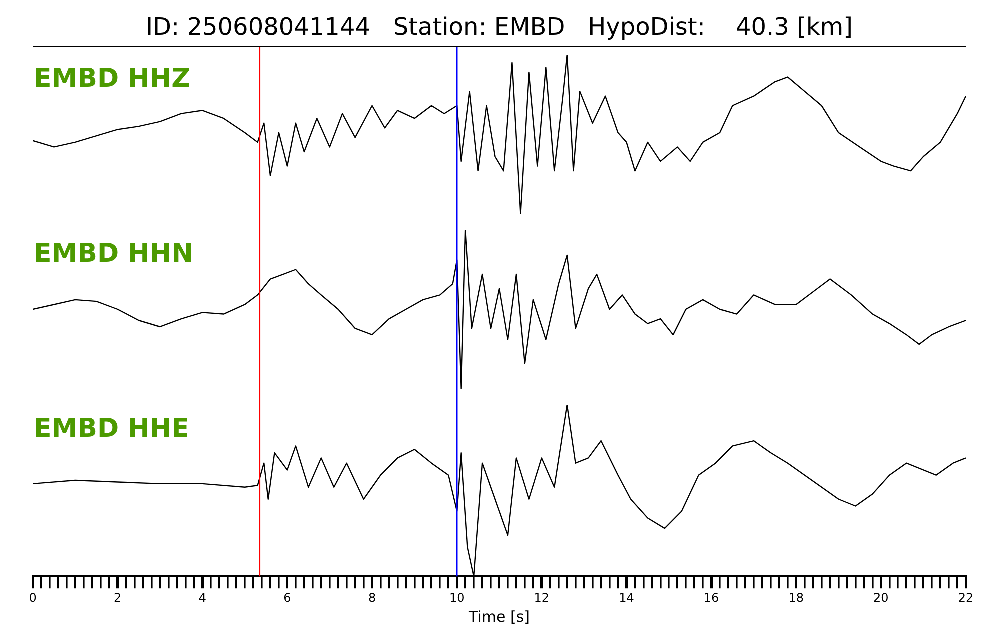  Describe the element at coordinates (499, 617) in the screenshot. I see `x-axis-title: Time [s]` at that location.